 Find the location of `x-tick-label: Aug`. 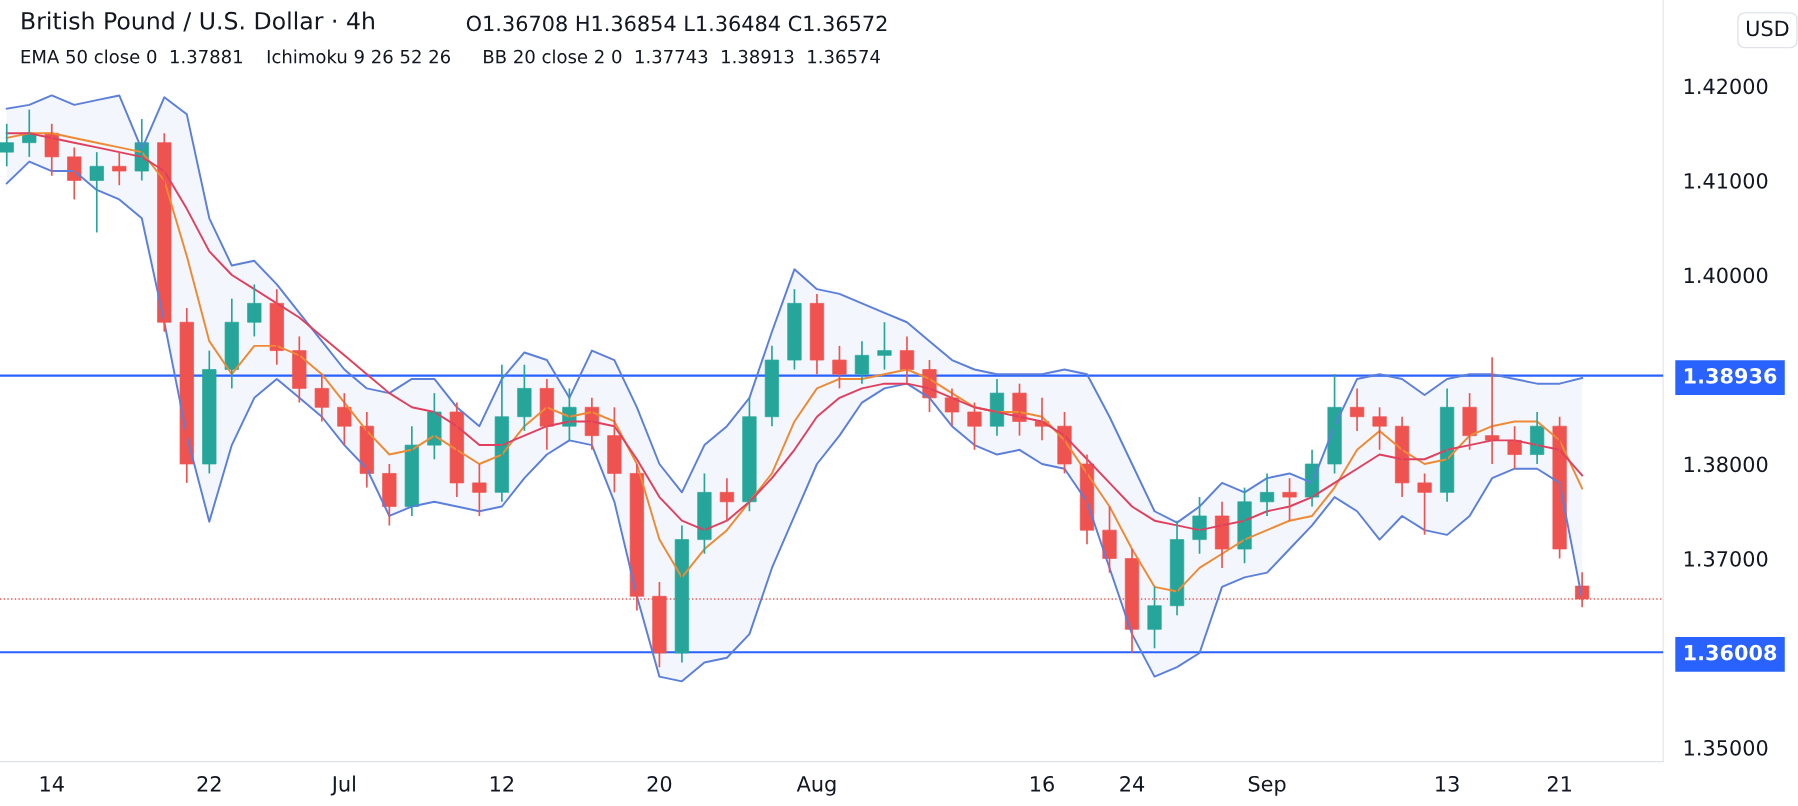

x-tick-label: Aug is located at coordinates (816, 786).